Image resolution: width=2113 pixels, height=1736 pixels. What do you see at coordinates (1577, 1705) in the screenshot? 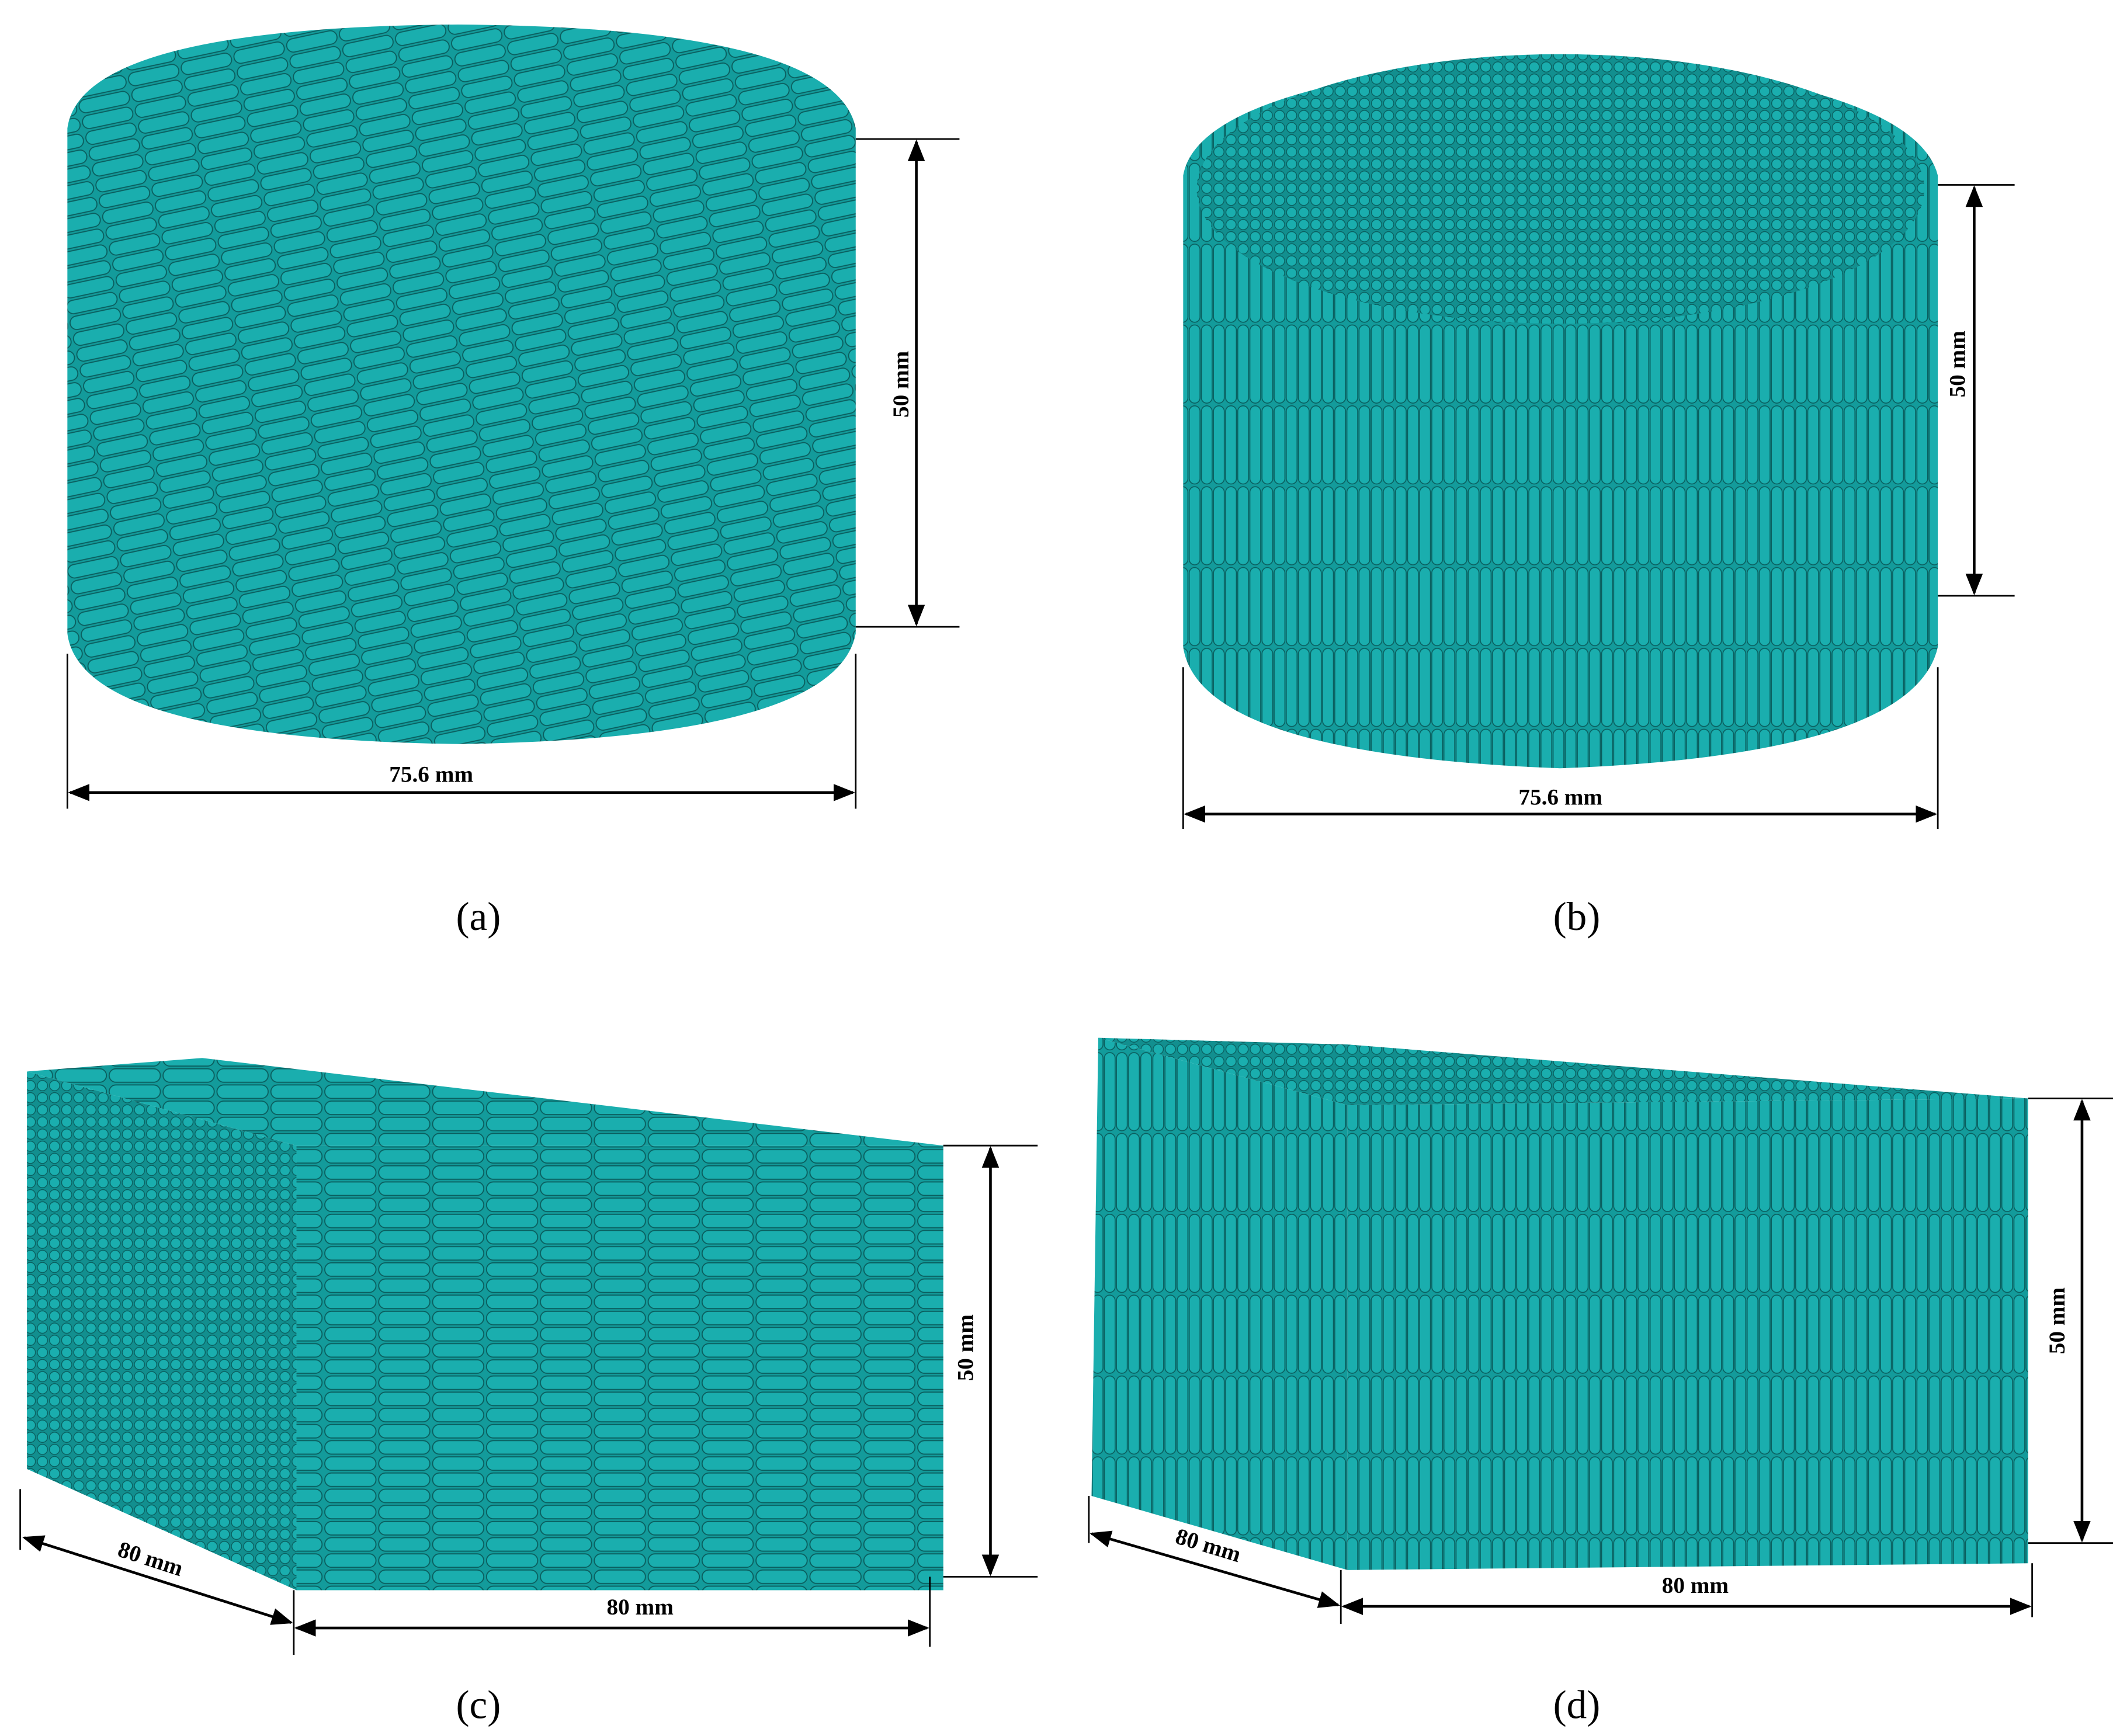
I see `panel-caption: (d)` at bounding box center [1577, 1705].